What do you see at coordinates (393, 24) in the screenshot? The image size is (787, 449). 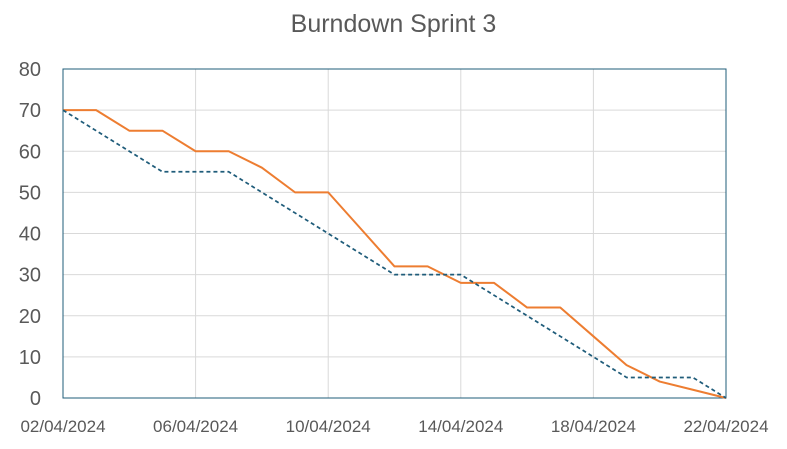 I see `chart-title: Burndown Sprint 3` at bounding box center [393, 24].